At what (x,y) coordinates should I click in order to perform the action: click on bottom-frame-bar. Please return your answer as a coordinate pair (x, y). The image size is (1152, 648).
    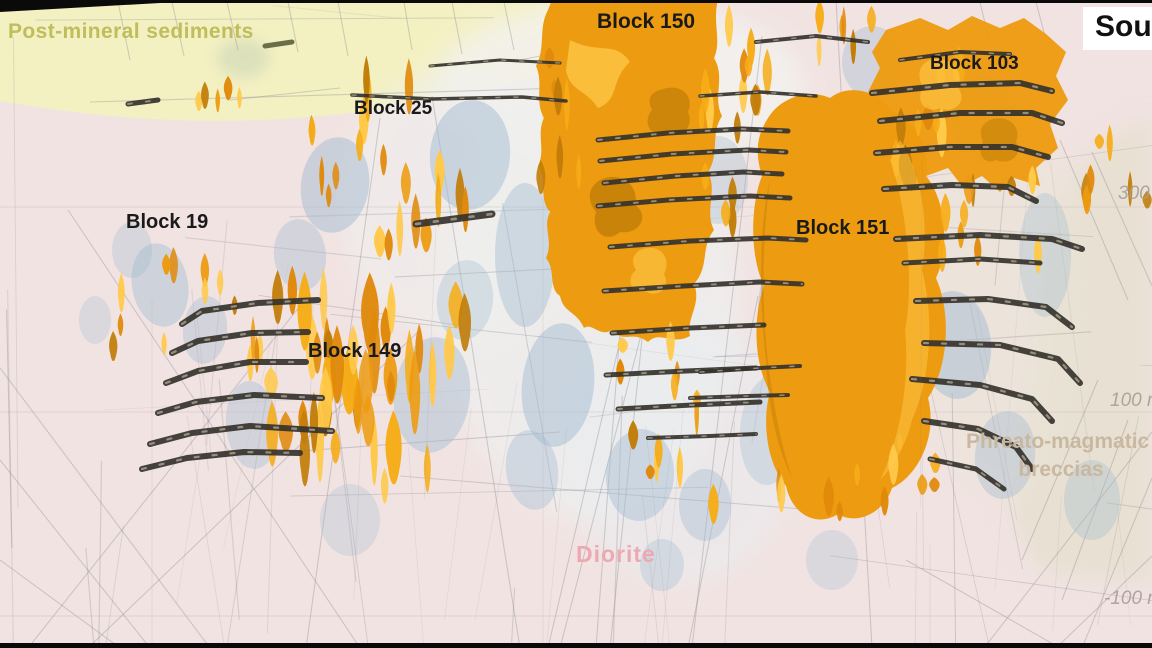
    Looking at the image, I should click on (576, 645).